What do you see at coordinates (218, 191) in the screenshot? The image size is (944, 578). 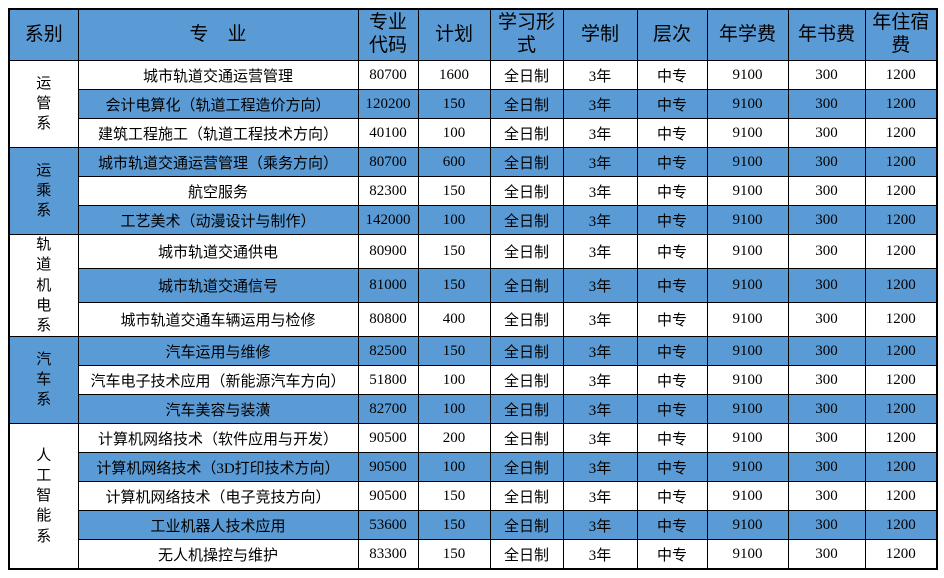 I see `major-cell: 航空服务` at bounding box center [218, 191].